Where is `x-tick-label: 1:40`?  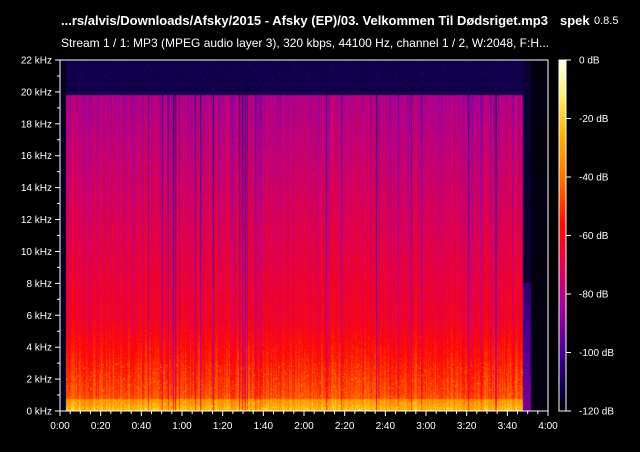
x-tick-label: 1:40 is located at coordinates (264, 426).